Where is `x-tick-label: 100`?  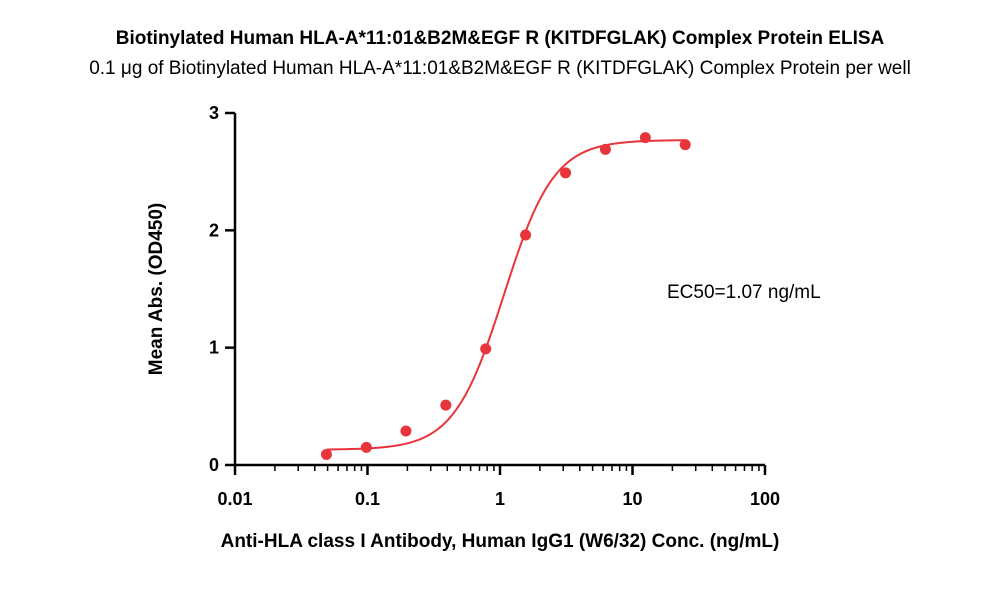 x-tick-label: 100 is located at coordinates (765, 499).